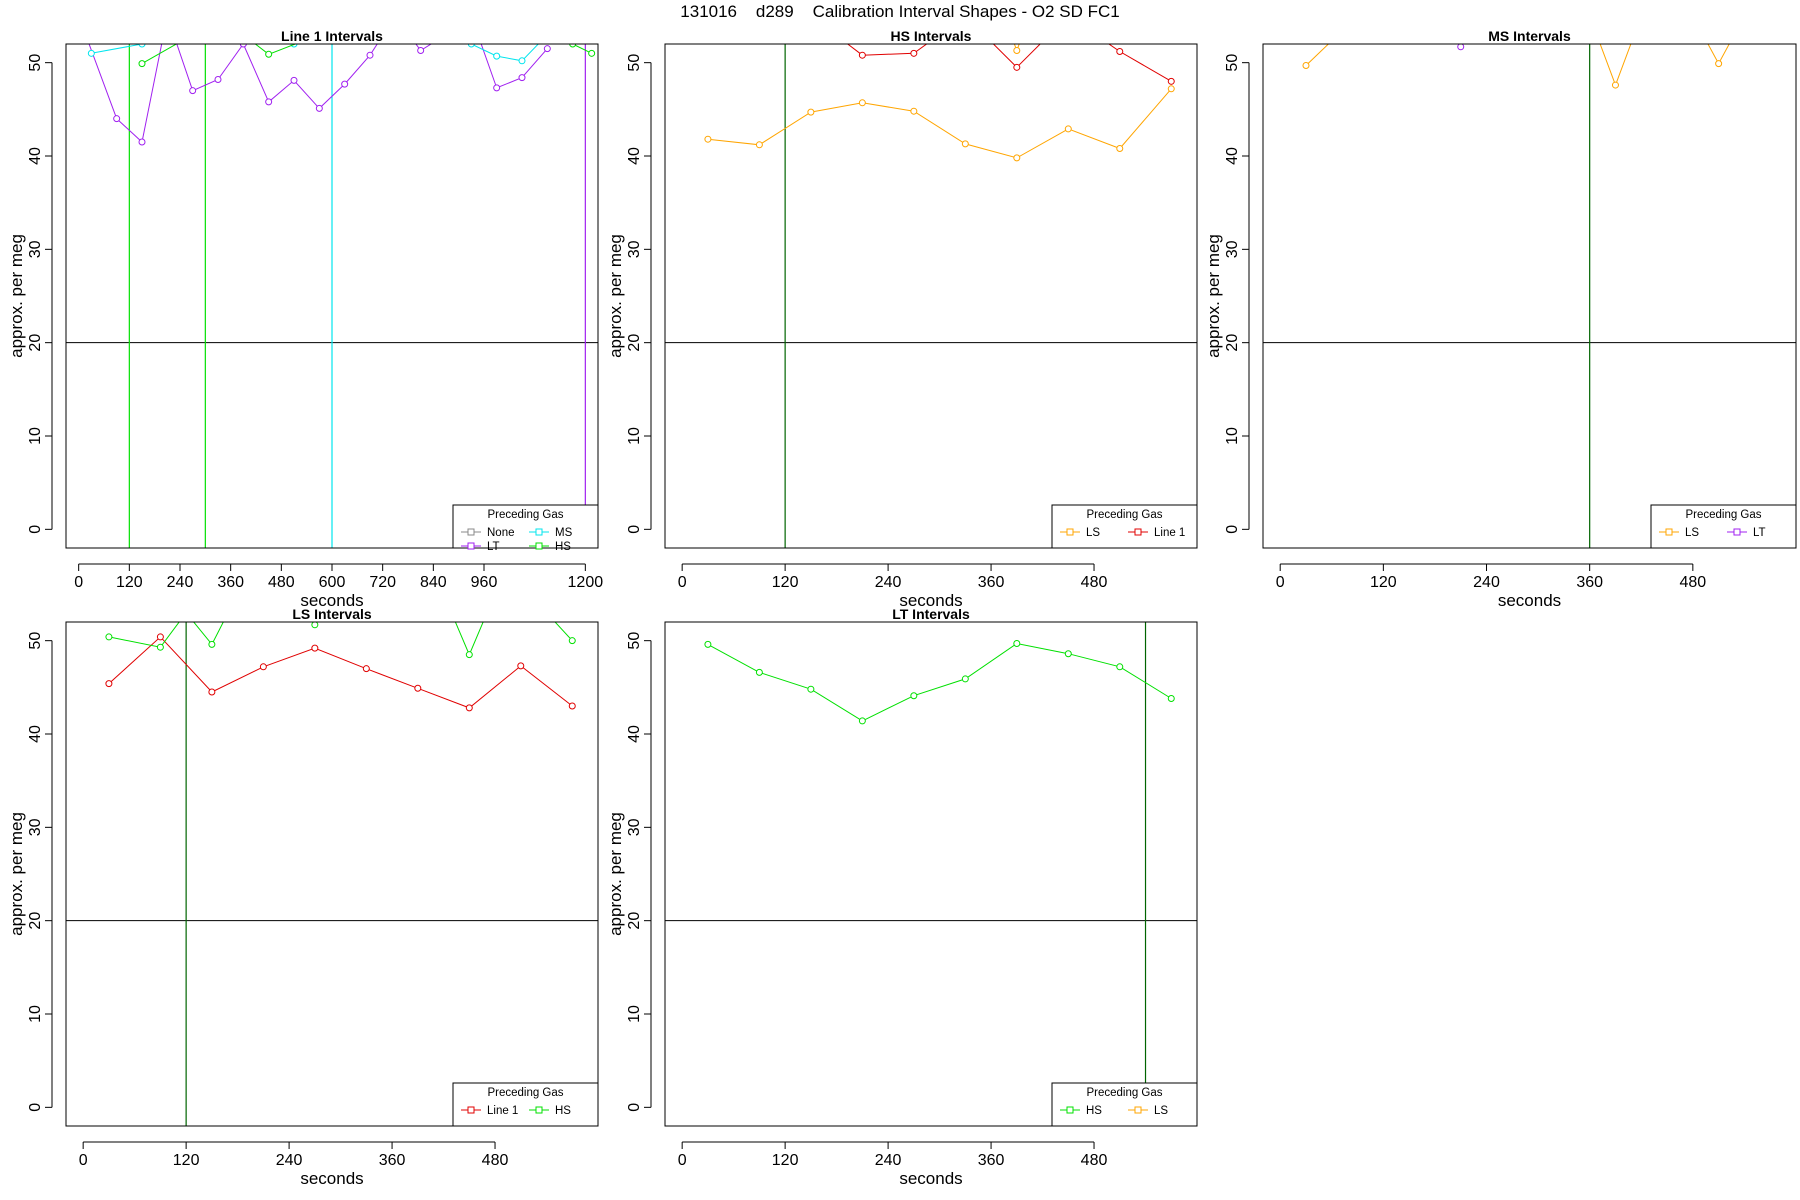 This screenshot has height=1200, width=1800. Describe the element at coordinates (564, 533) in the screenshot. I see `legend-entry: MS` at that location.